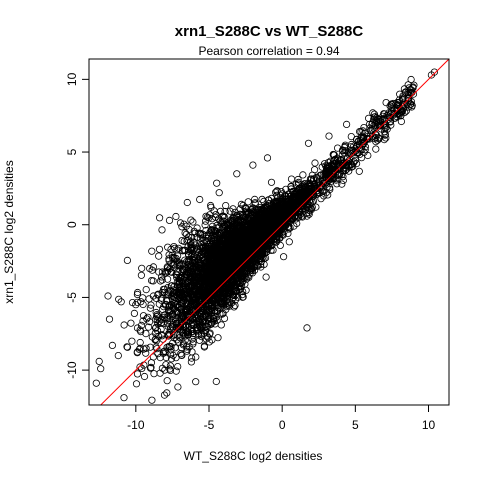  I want to click on x-axis: -10 -5 0 5 10, so click(281, 418).